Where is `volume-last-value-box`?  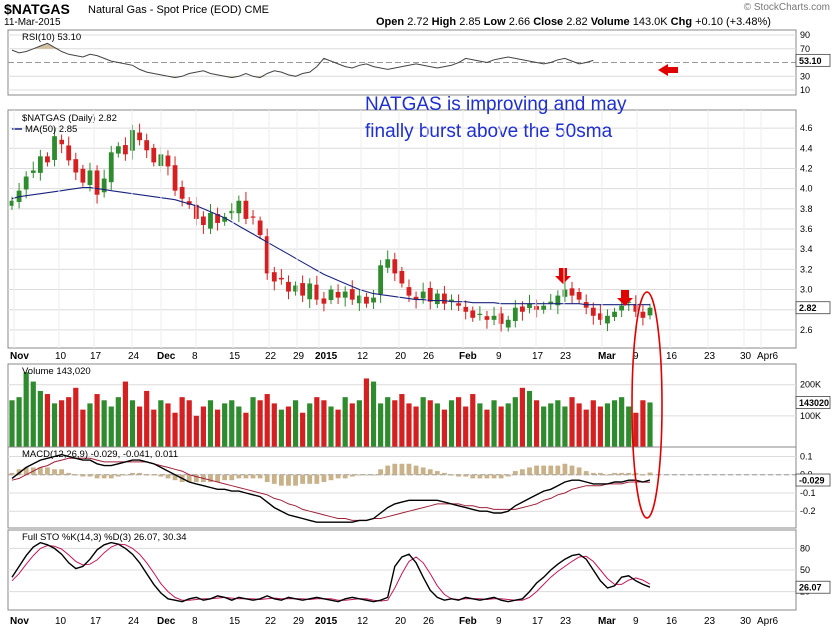
volume-last-value-box is located at coordinates (813, 402).